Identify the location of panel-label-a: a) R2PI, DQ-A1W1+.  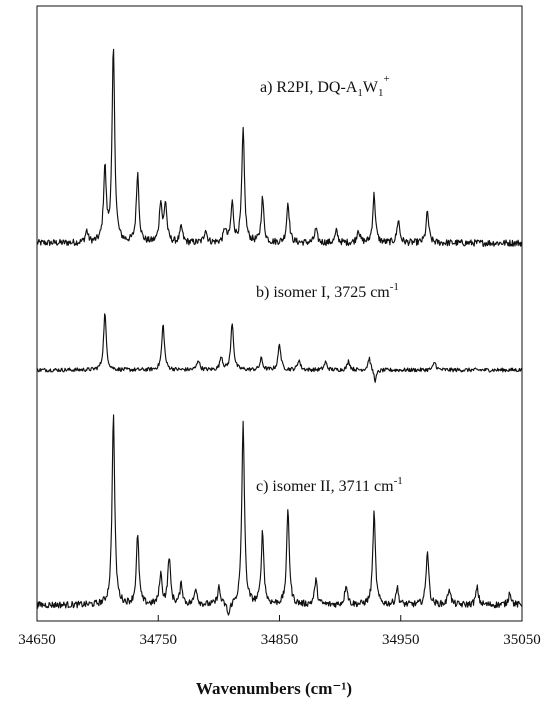
(325, 86).